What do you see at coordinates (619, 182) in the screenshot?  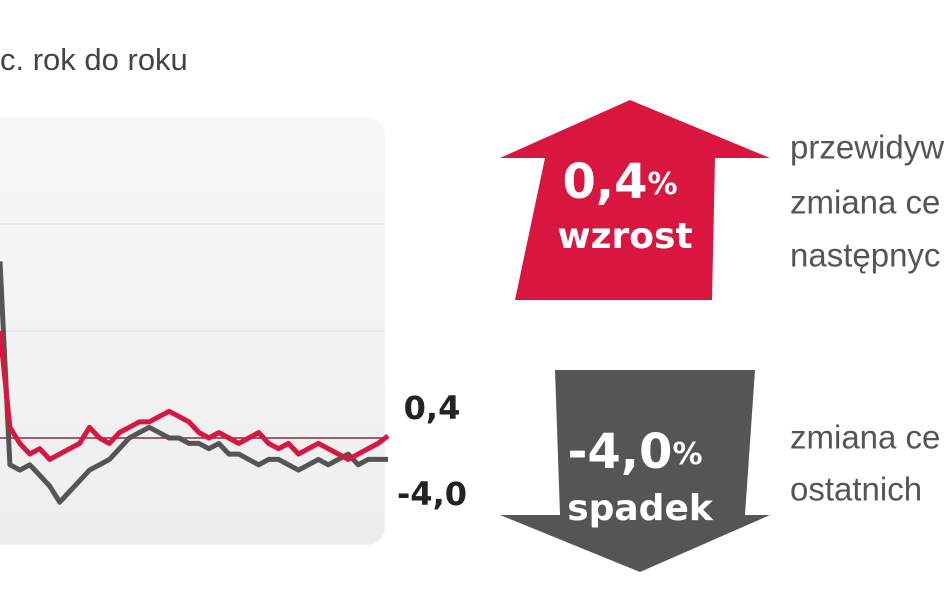 I see `up-value: 0,4%` at bounding box center [619, 182].